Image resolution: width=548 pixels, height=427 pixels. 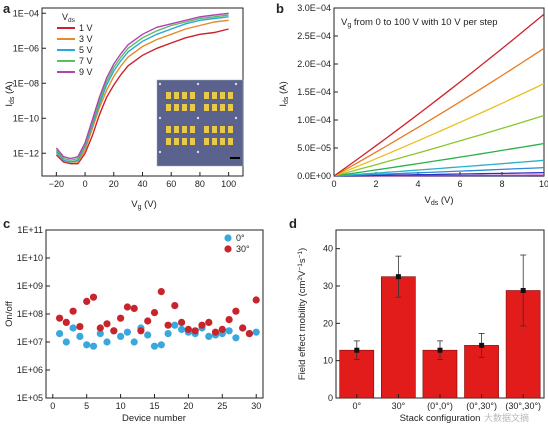 What do you see at coordinates (114, 184) in the screenshot?
I see `panel-a-x-tick-label: 20` at bounding box center [114, 184].